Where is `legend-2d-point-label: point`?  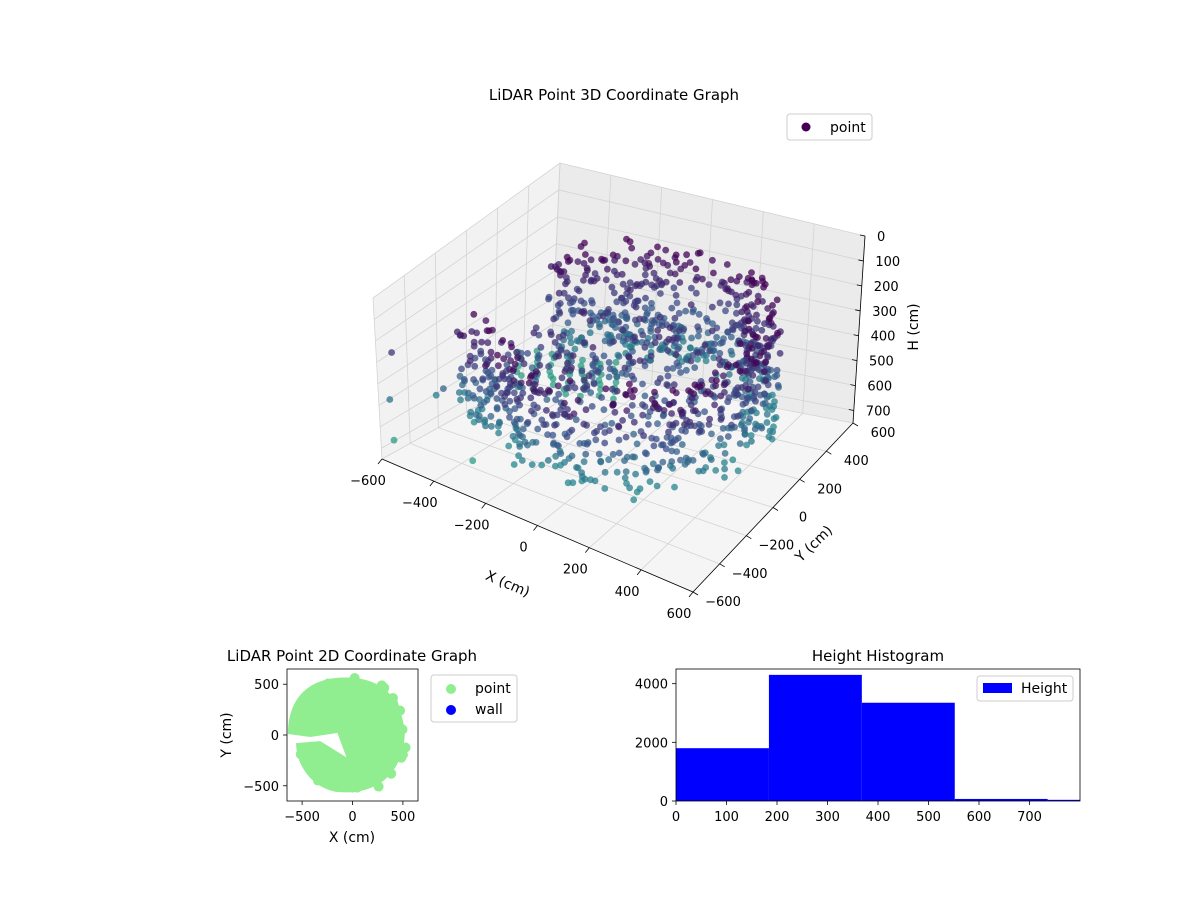 legend-2d-point-label: point is located at coordinates (493, 689).